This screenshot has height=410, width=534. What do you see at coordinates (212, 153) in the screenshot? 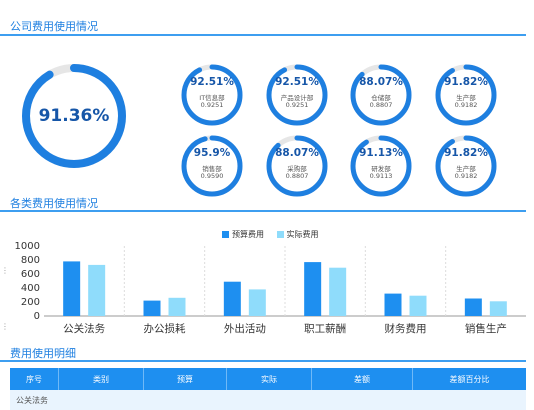
I see `department-gauge-percent: 95.9%` at bounding box center [212, 153].